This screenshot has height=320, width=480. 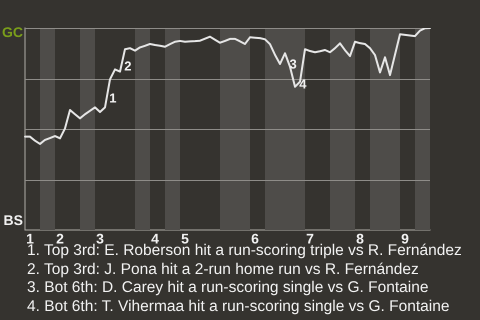 I want to click on x-tick-label: 7, so click(x=310, y=238).